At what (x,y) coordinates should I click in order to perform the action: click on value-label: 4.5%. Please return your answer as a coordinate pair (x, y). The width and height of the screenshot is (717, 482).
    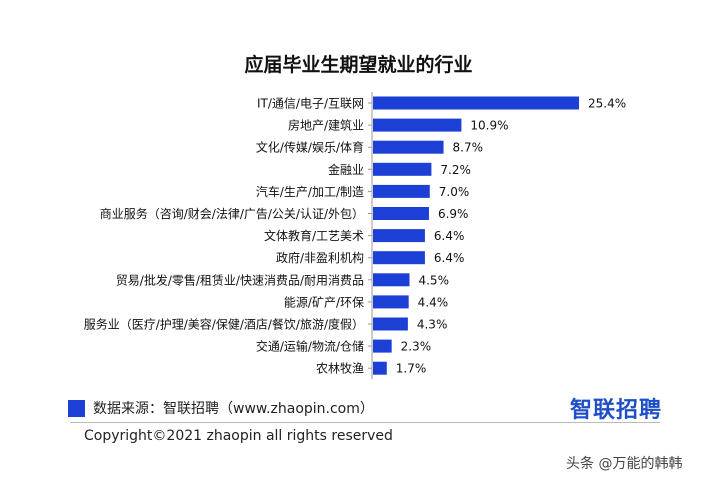
    Looking at the image, I should click on (433, 280).